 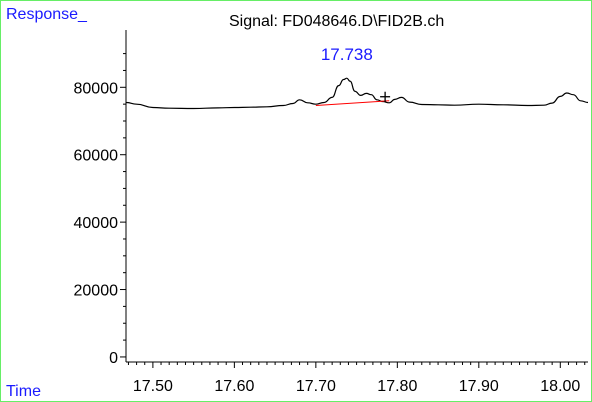 What do you see at coordinates (96, 156) in the screenshot?
I see `y-tick-label: 60000` at bounding box center [96, 156].